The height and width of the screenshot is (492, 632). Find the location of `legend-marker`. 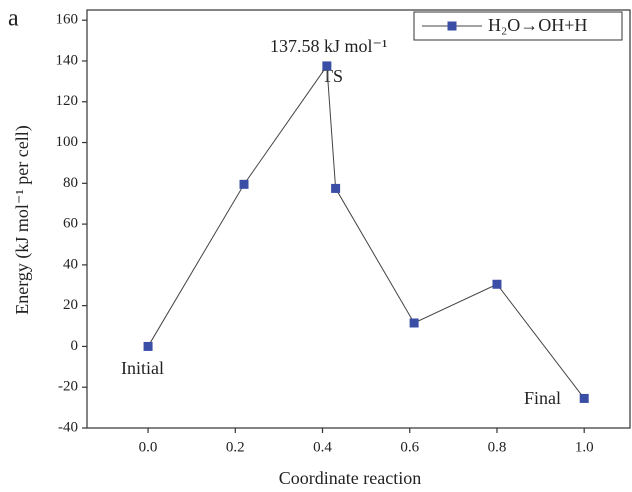

legend-marker is located at coordinates (452, 26).